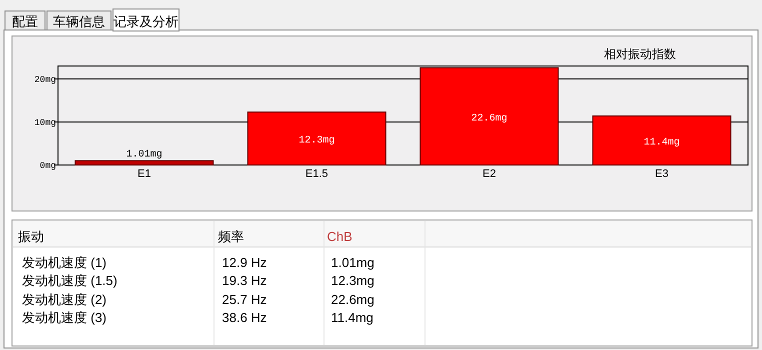  What do you see at coordinates (79, 21) in the screenshot?
I see `text: 车辆信息` at bounding box center [79, 21].